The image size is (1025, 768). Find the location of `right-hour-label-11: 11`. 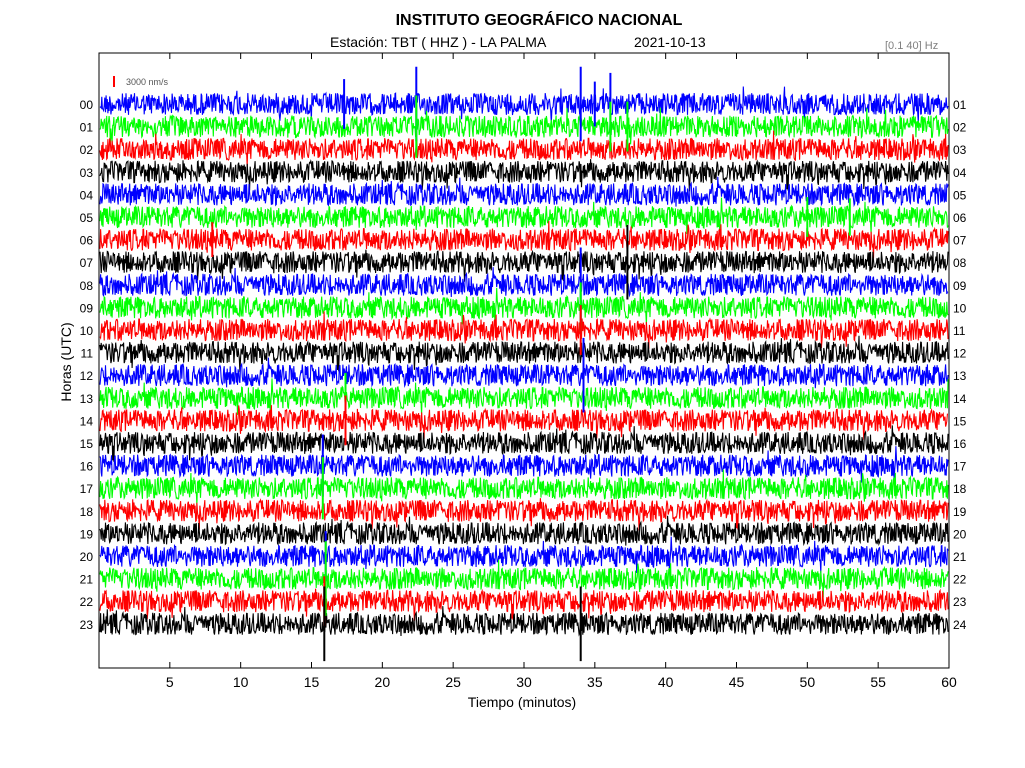

right-hour-label-11: 11 is located at coordinates (959, 331).